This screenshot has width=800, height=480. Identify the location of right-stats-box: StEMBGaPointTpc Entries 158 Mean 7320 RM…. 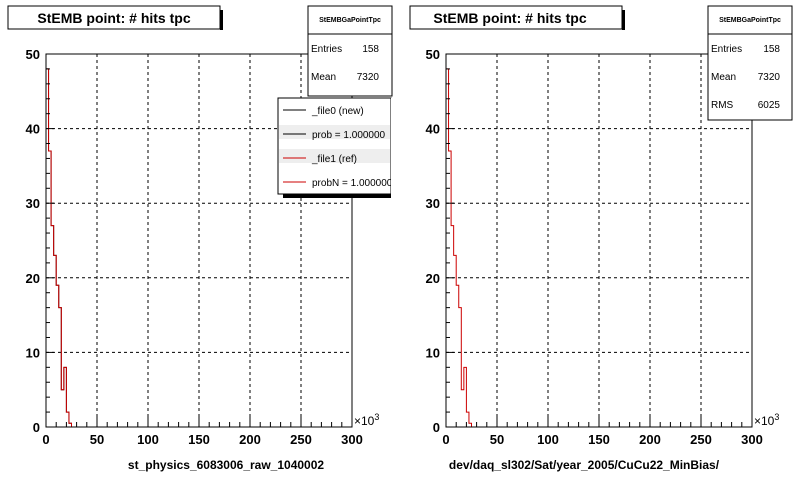
(750, 63).